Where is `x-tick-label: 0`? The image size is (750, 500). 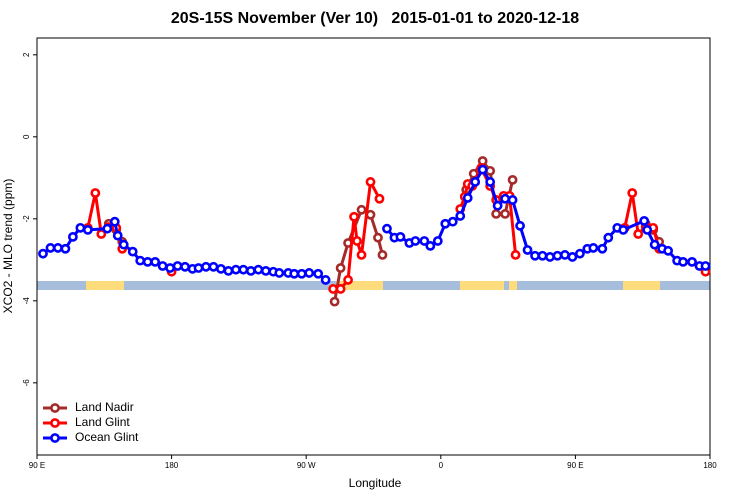 x-tick-label: 0 is located at coordinates (441, 465).